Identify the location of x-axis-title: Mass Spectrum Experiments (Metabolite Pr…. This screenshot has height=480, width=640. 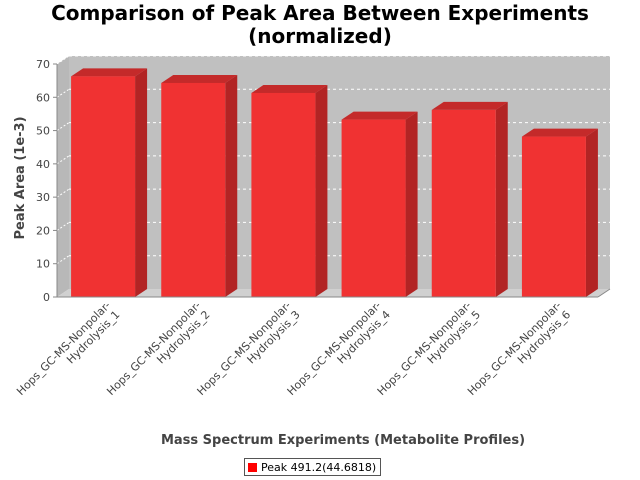
(343, 440).